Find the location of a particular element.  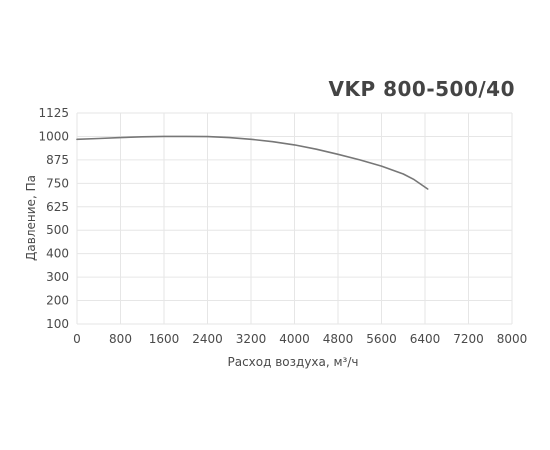

x-tick-label: 2400 is located at coordinates (207, 339).